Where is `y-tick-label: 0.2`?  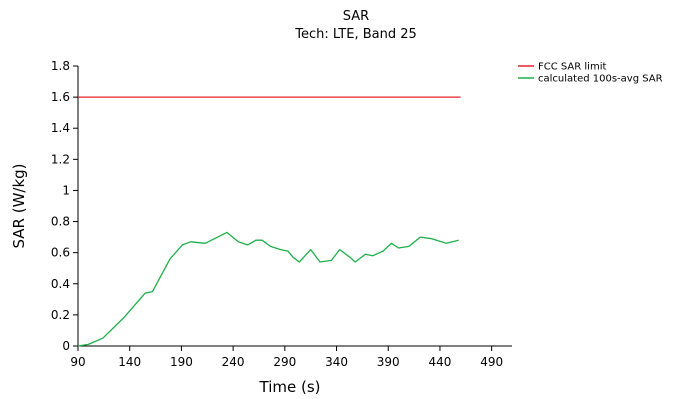 y-tick-label: 0.2 is located at coordinates (60, 315).